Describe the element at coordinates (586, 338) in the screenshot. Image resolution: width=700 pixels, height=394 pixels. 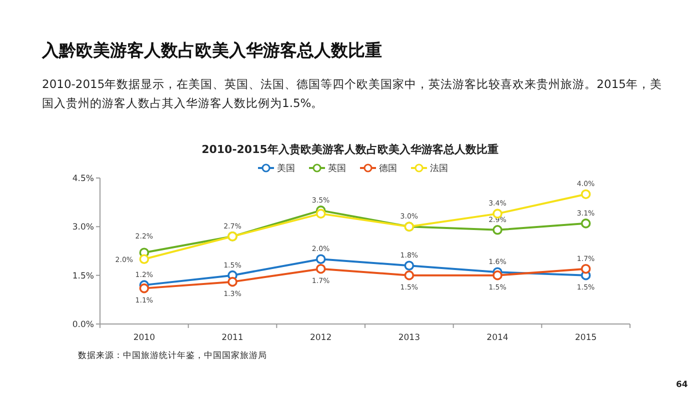
I see `x-tick-label: 2015` at that location.